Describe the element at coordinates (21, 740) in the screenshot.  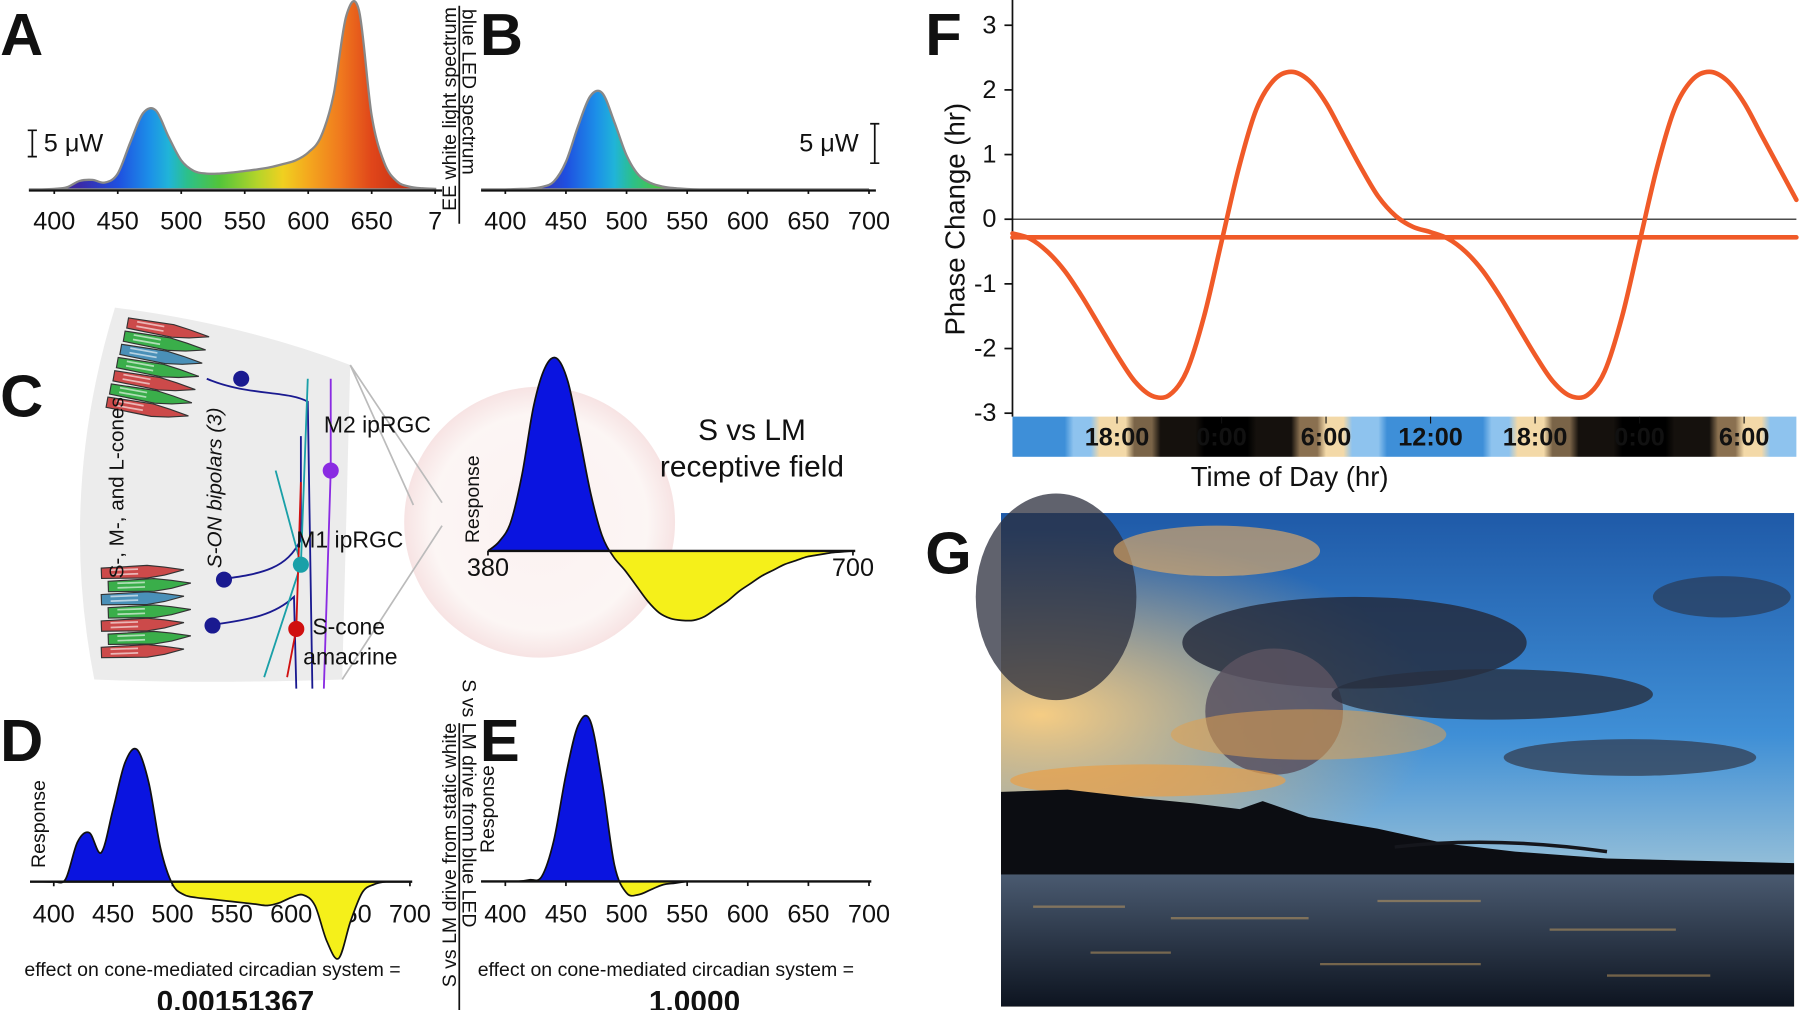
I see `panel-label: D` at that location.